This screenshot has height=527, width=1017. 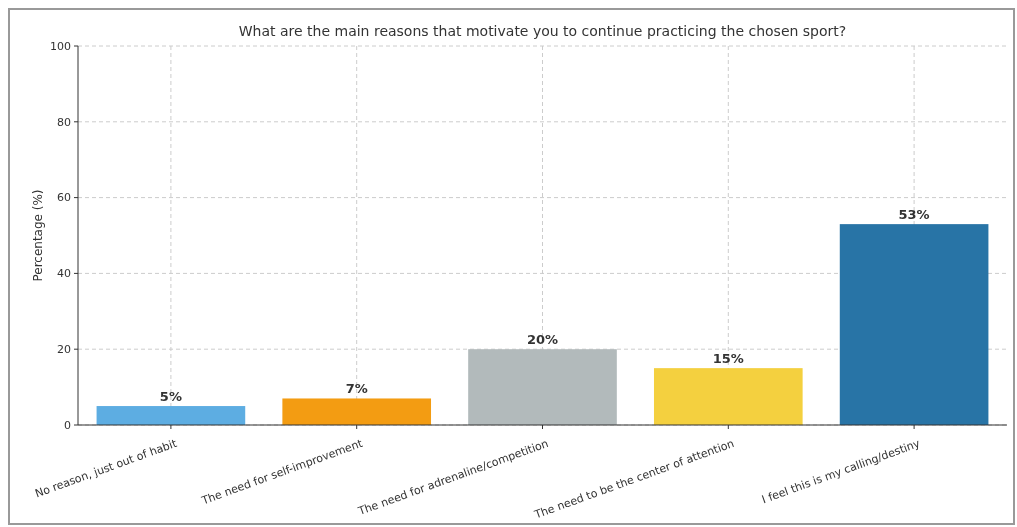 What do you see at coordinates (170, 397) in the screenshot?
I see `data-label: 5%` at bounding box center [170, 397].